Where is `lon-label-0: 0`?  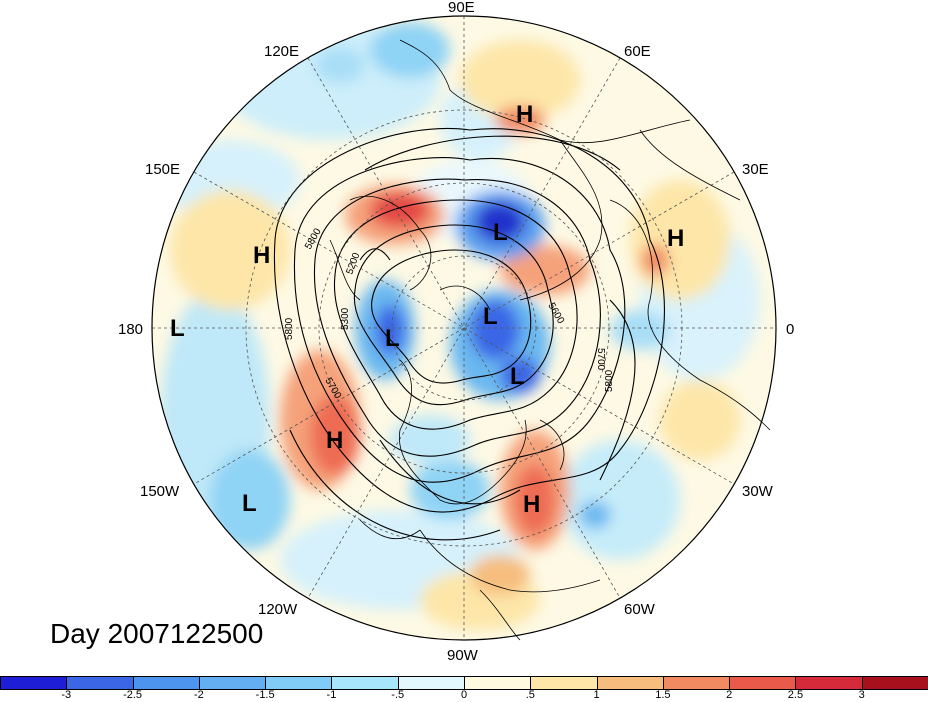
lon-label-0: 0 is located at coordinates (790, 329).